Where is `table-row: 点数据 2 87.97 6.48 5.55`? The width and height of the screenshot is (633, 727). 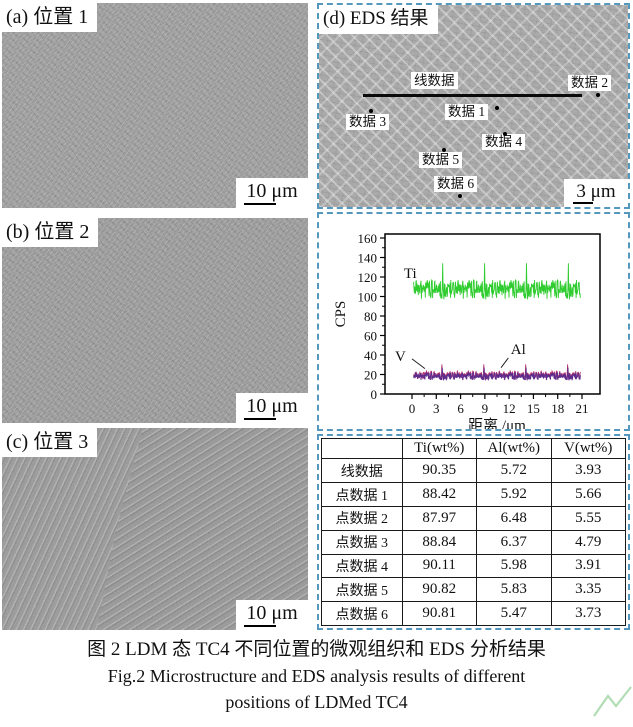
table-row: 点数据 2 87.97 6.48 5.55 is located at coordinates (474, 518).